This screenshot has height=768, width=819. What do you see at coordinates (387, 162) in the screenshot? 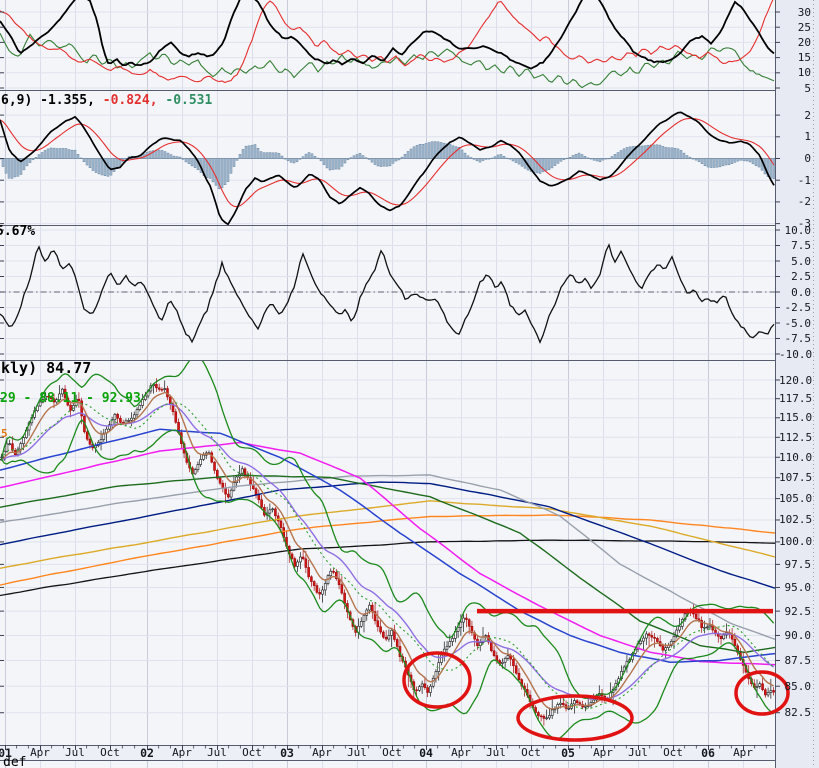
I see `macd-signal-line` at bounding box center [387, 162].